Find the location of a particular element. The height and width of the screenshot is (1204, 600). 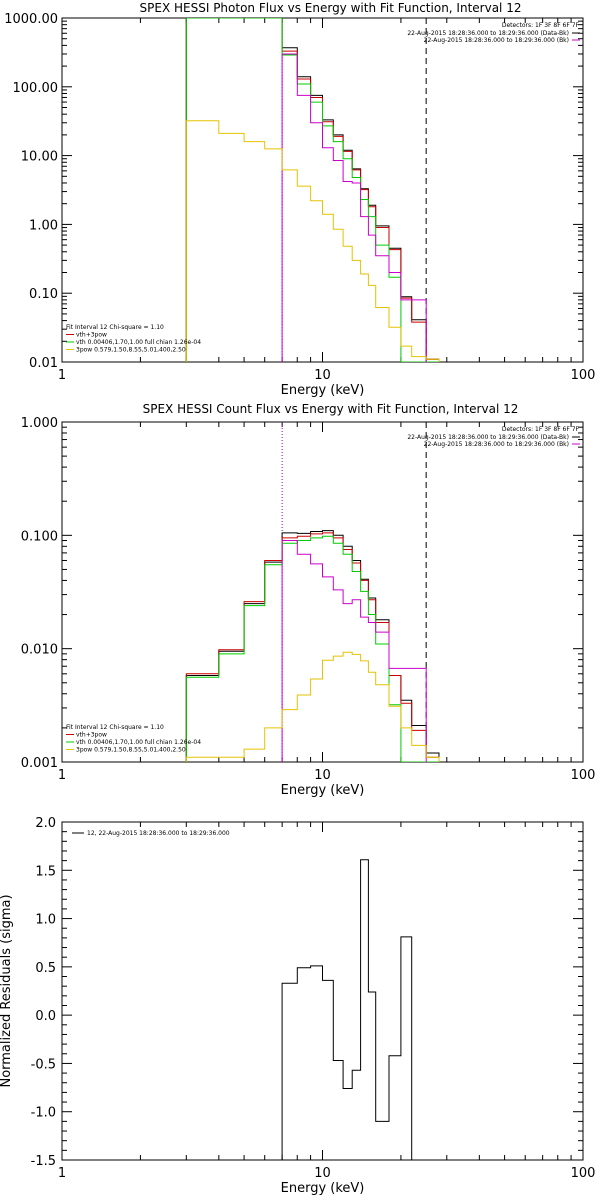

y-axis-label: Normalized Residuals (sigma) is located at coordinates (7, 990).